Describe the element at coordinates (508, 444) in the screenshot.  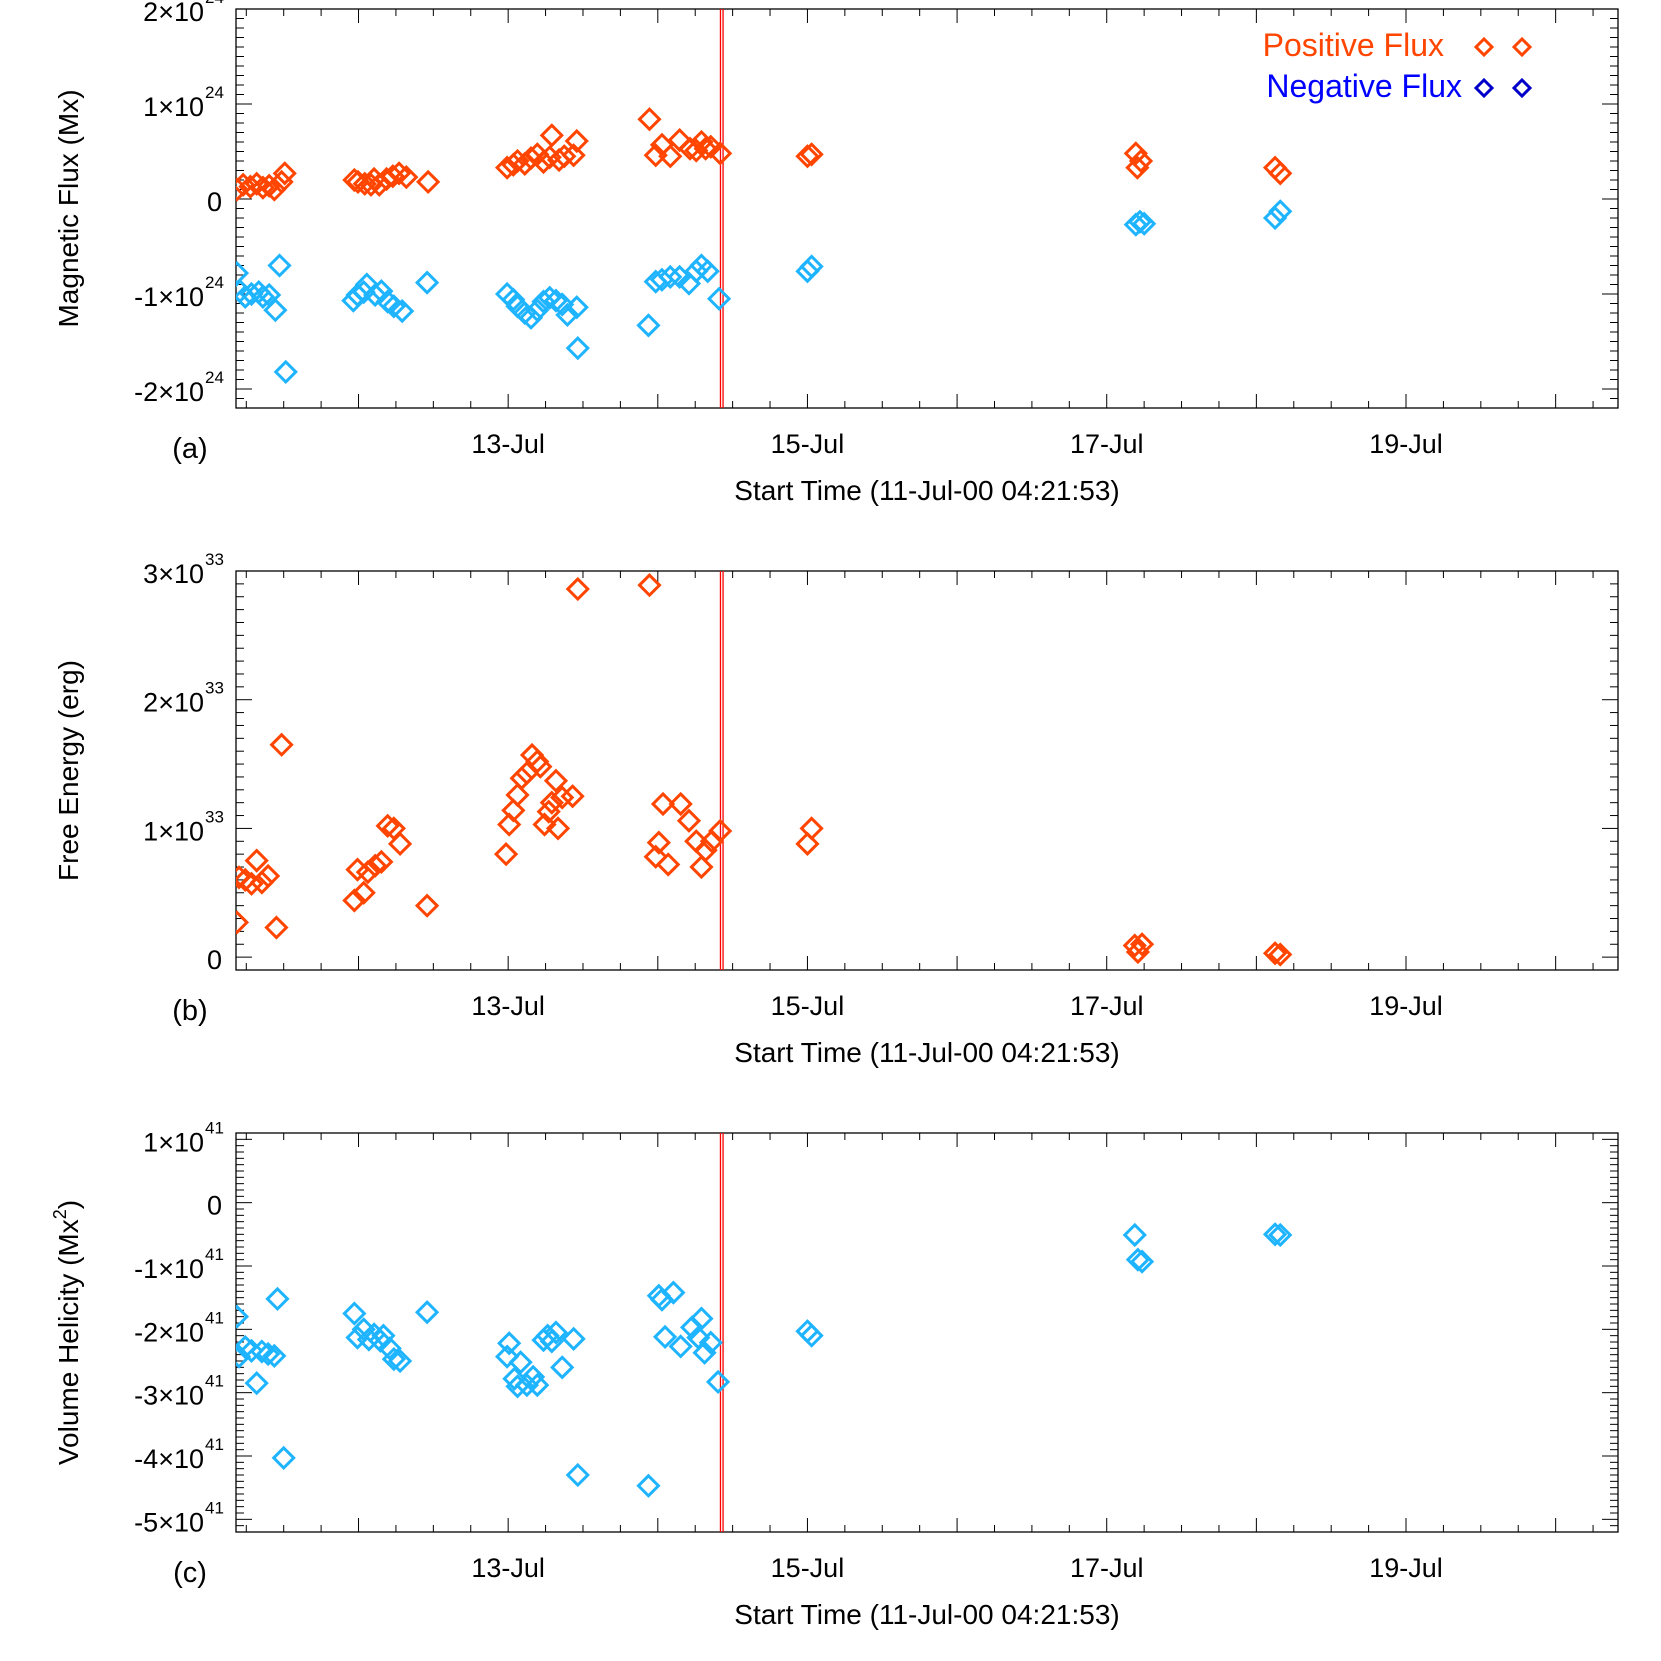
I see `x-tick-label: 13-Jul` at that location.